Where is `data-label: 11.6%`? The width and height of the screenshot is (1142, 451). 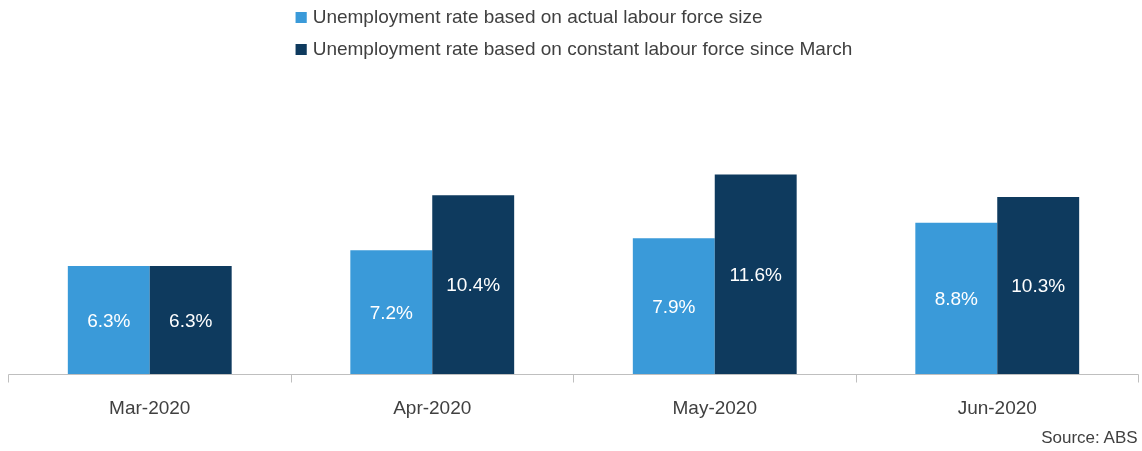 data-label: 11.6% is located at coordinates (756, 274).